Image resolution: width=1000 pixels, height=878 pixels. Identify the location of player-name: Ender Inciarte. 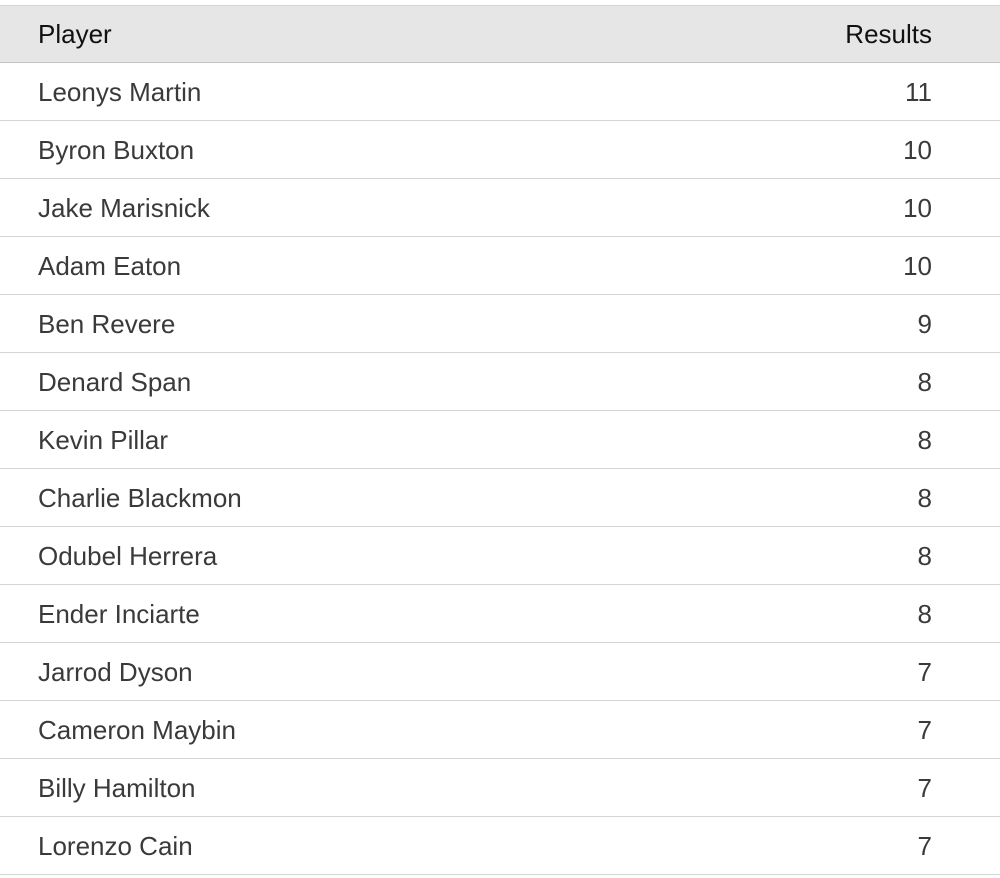
(119, 613).